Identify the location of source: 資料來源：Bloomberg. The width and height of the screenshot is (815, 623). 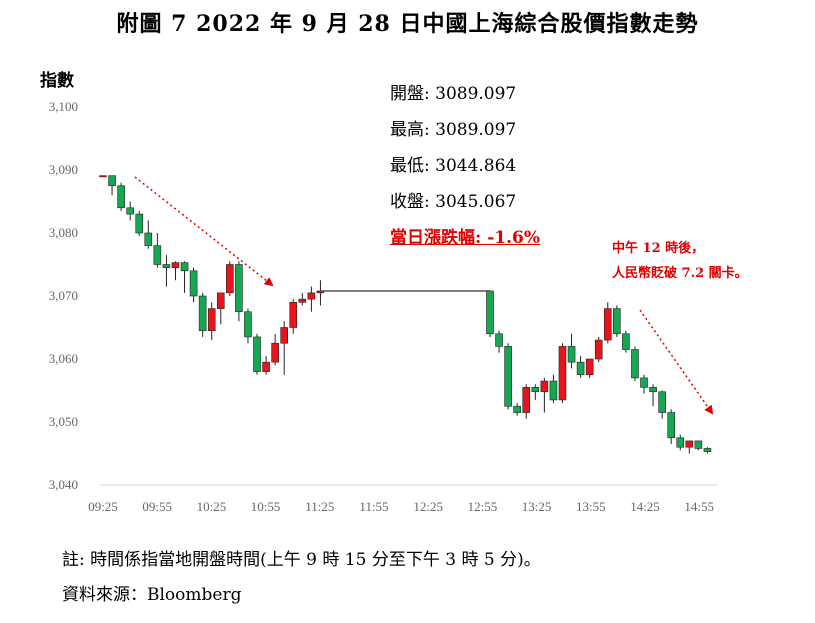
(152, 595).